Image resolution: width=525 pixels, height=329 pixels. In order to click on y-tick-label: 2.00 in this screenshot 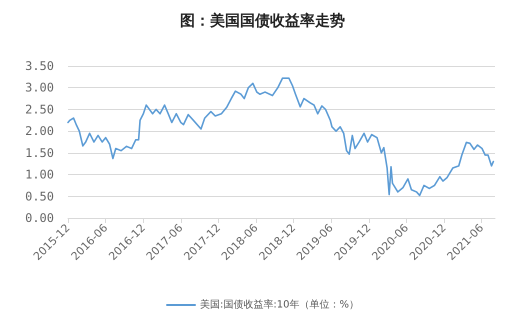, I will do `click(39, 131)`.